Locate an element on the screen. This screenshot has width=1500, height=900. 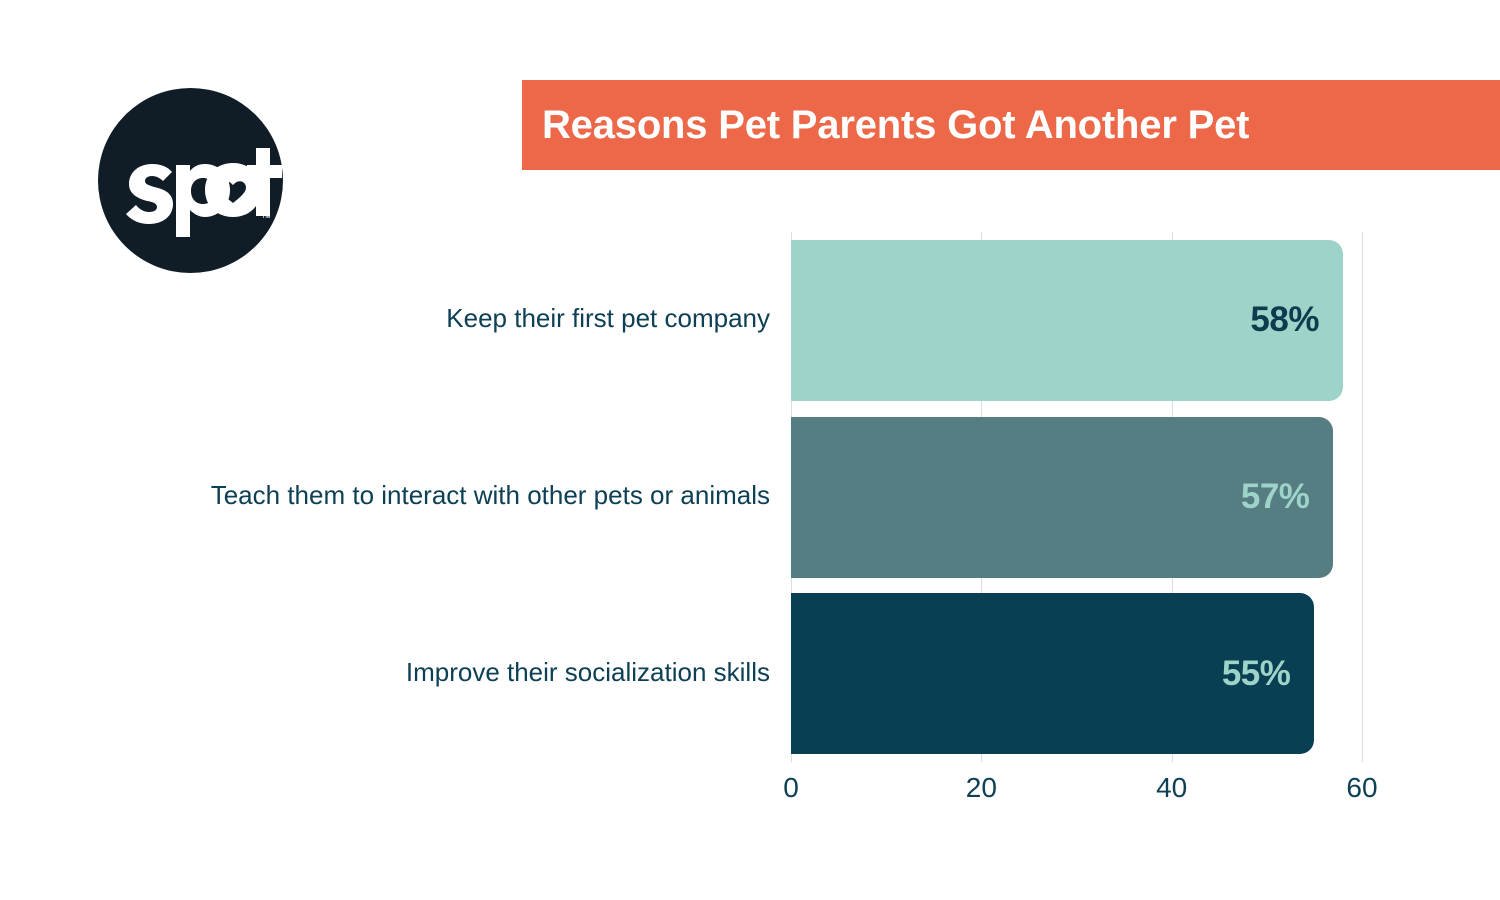
x-tick-20: 20 is located at coordinates (981, 787).